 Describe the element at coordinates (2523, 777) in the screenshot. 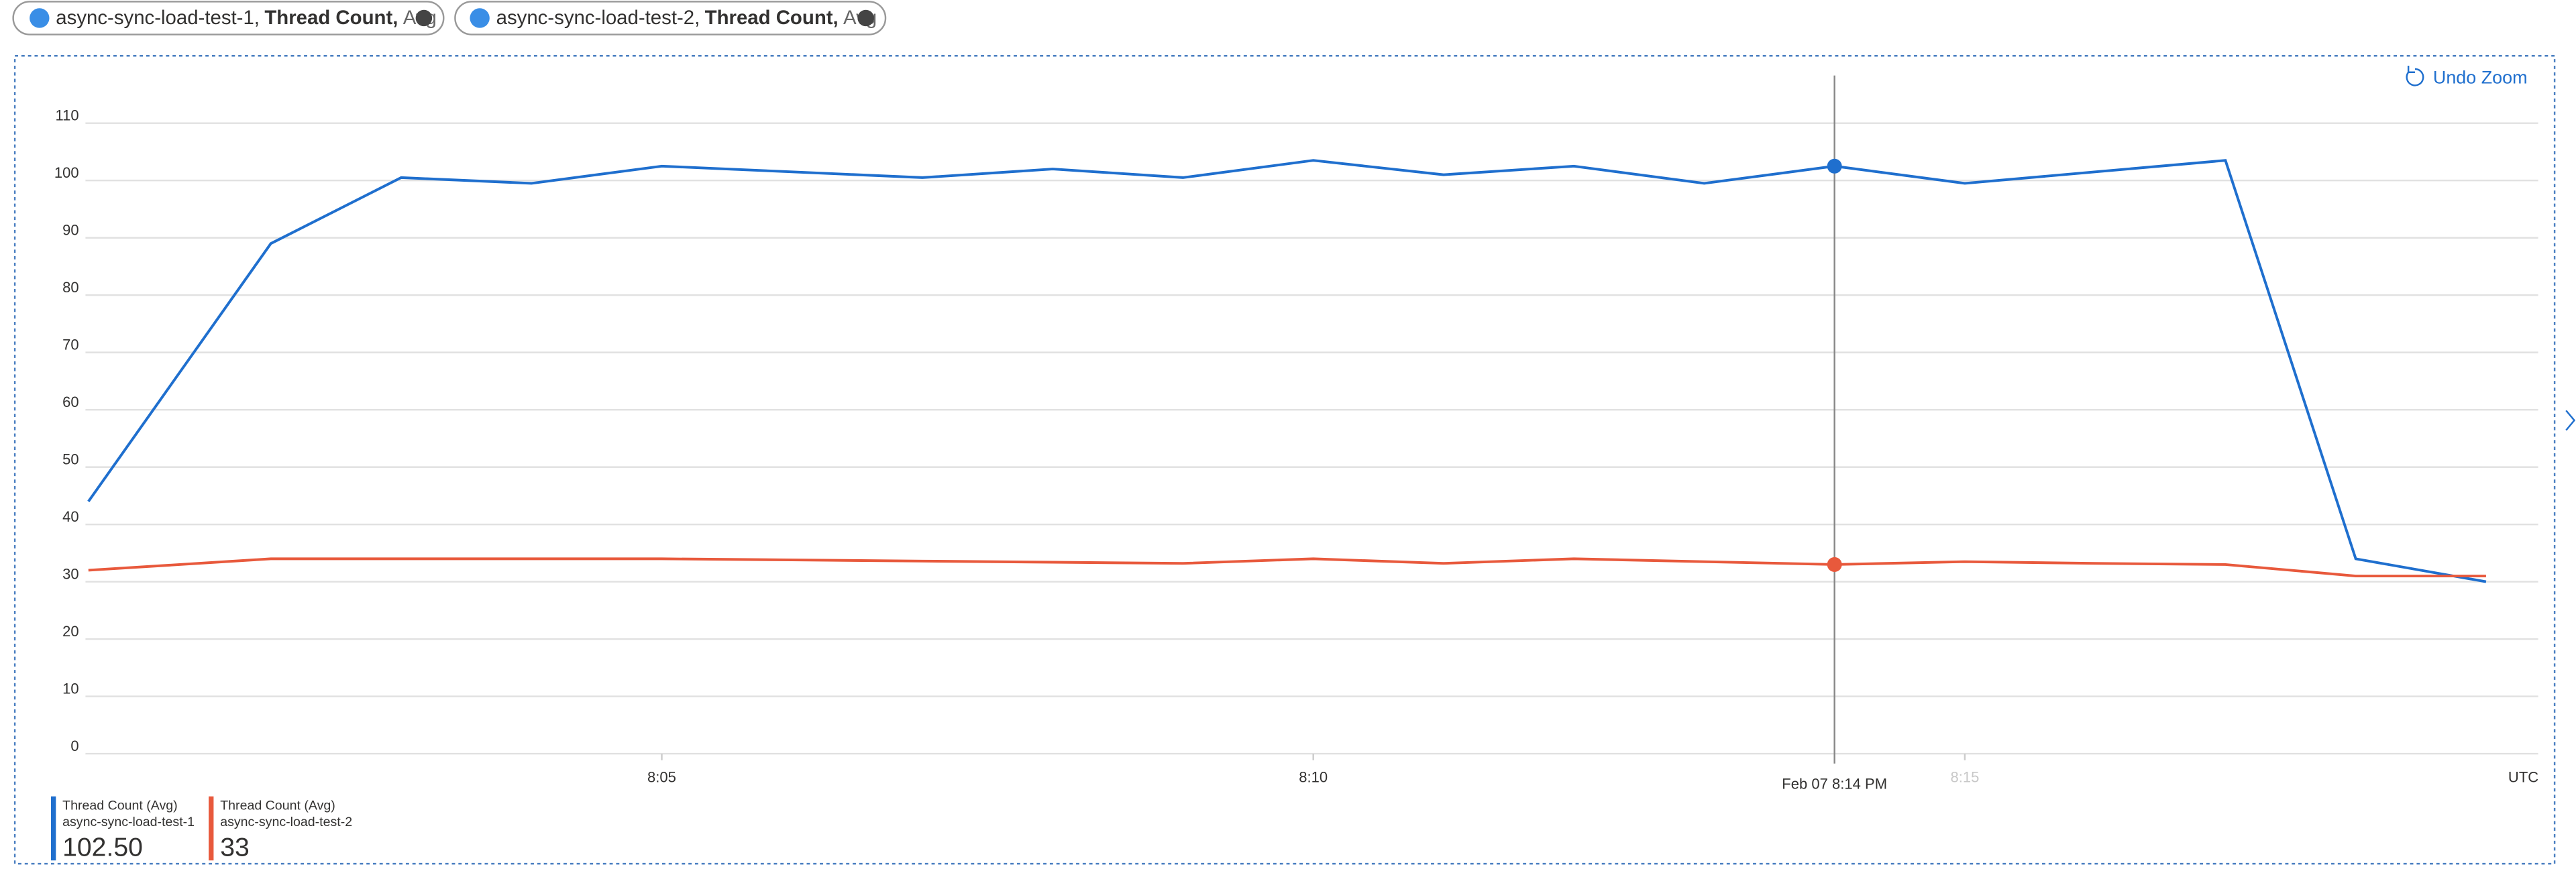

I see `x-unit-label: UTC` at that location.